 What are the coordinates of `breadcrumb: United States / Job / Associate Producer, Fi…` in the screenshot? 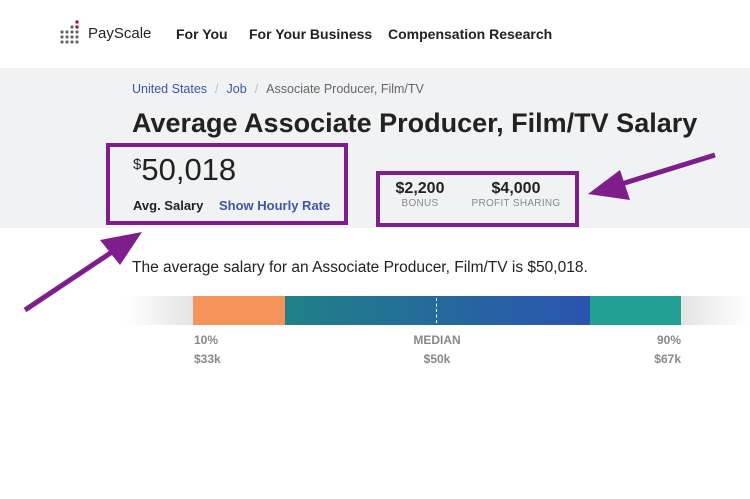 It's located at (278, 89).